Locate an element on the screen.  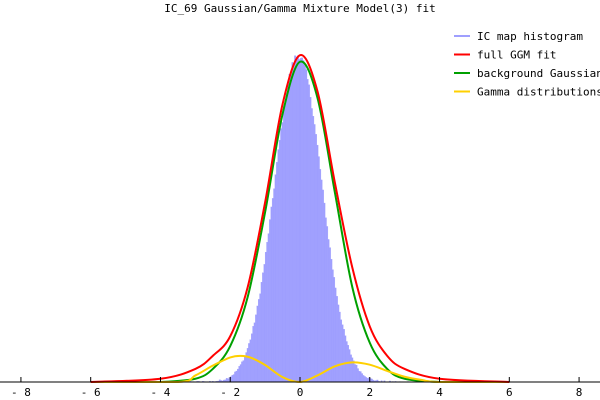
x-tick-label: - 2 is located at coordinates (230, 392).